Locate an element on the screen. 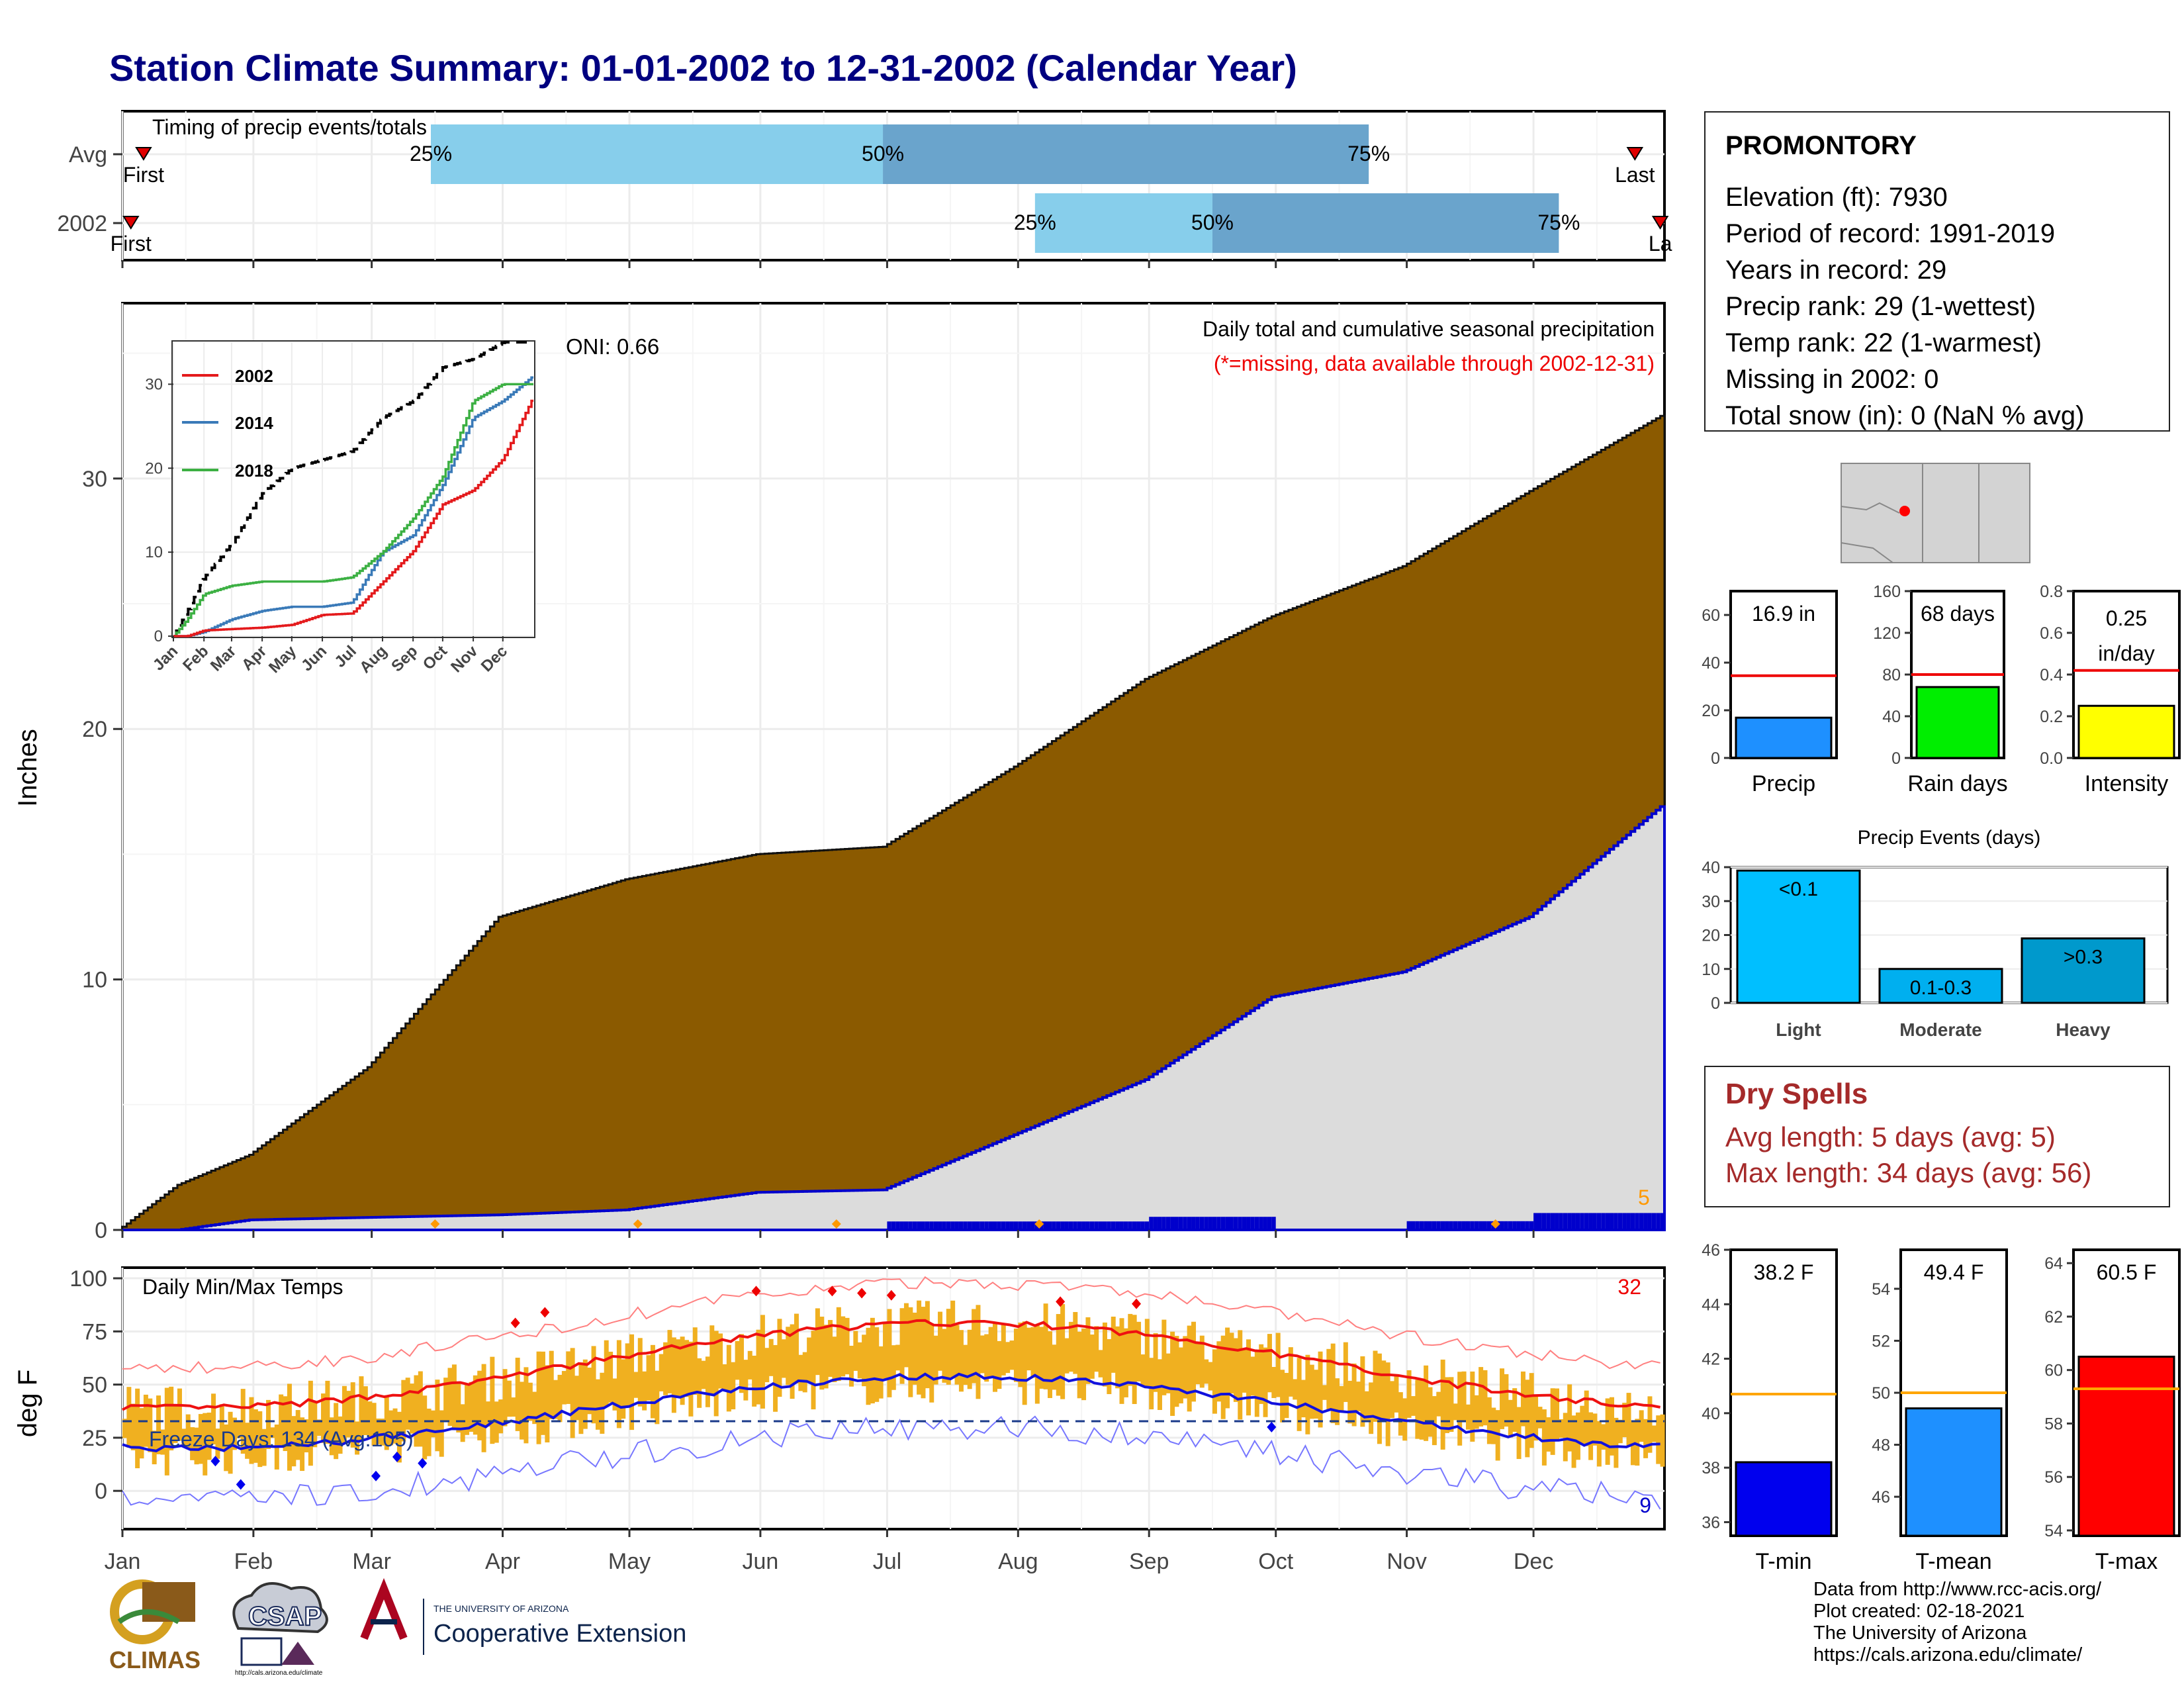  summary-value-label: 38.2 F is located at coordinates (1784, 1272).